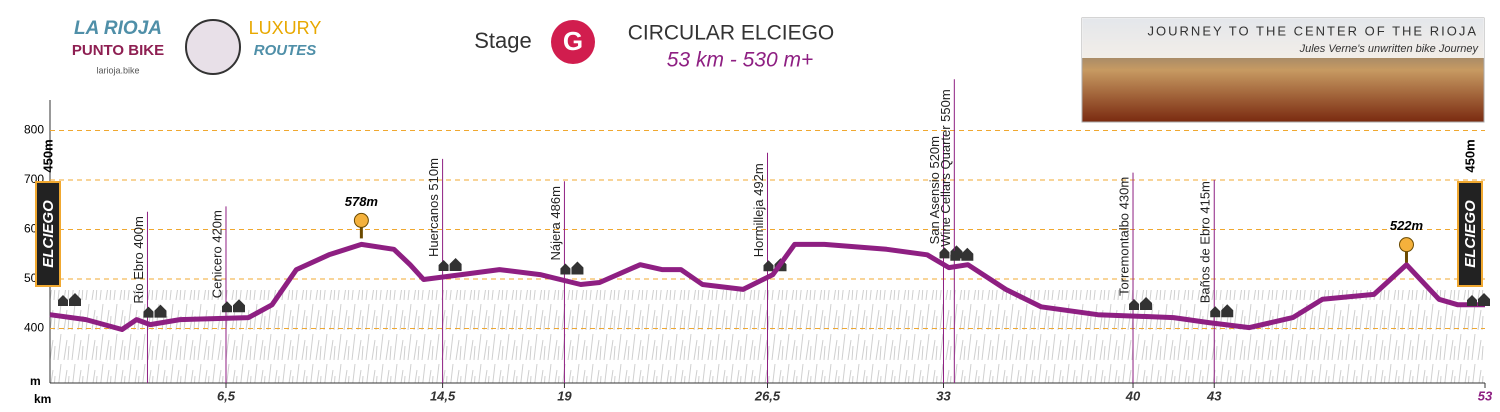 This screenshot has width=1500, height=412. I want to click on waypoint-label: San Asensio 520m, so click(934, 190).